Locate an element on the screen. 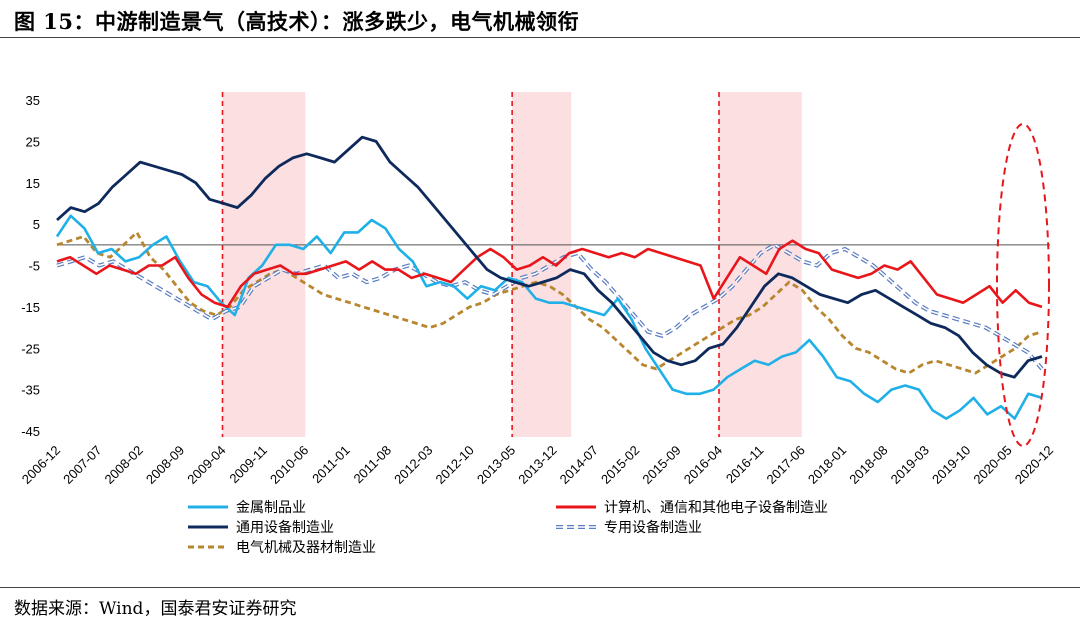 This screenshot has width=1080, height=619. legend-item-4: 专用设备制造业 is located at coordinates (629, 527).